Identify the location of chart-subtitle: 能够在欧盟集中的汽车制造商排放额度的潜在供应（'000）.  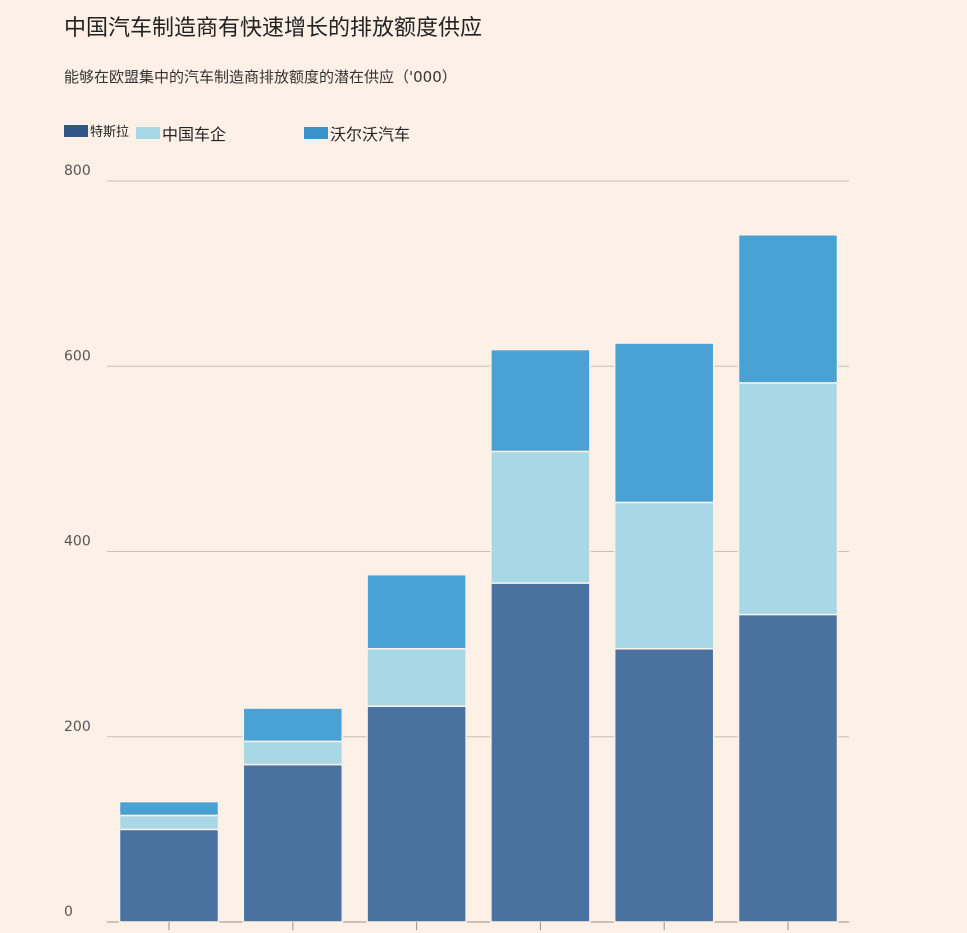
(260, 77).